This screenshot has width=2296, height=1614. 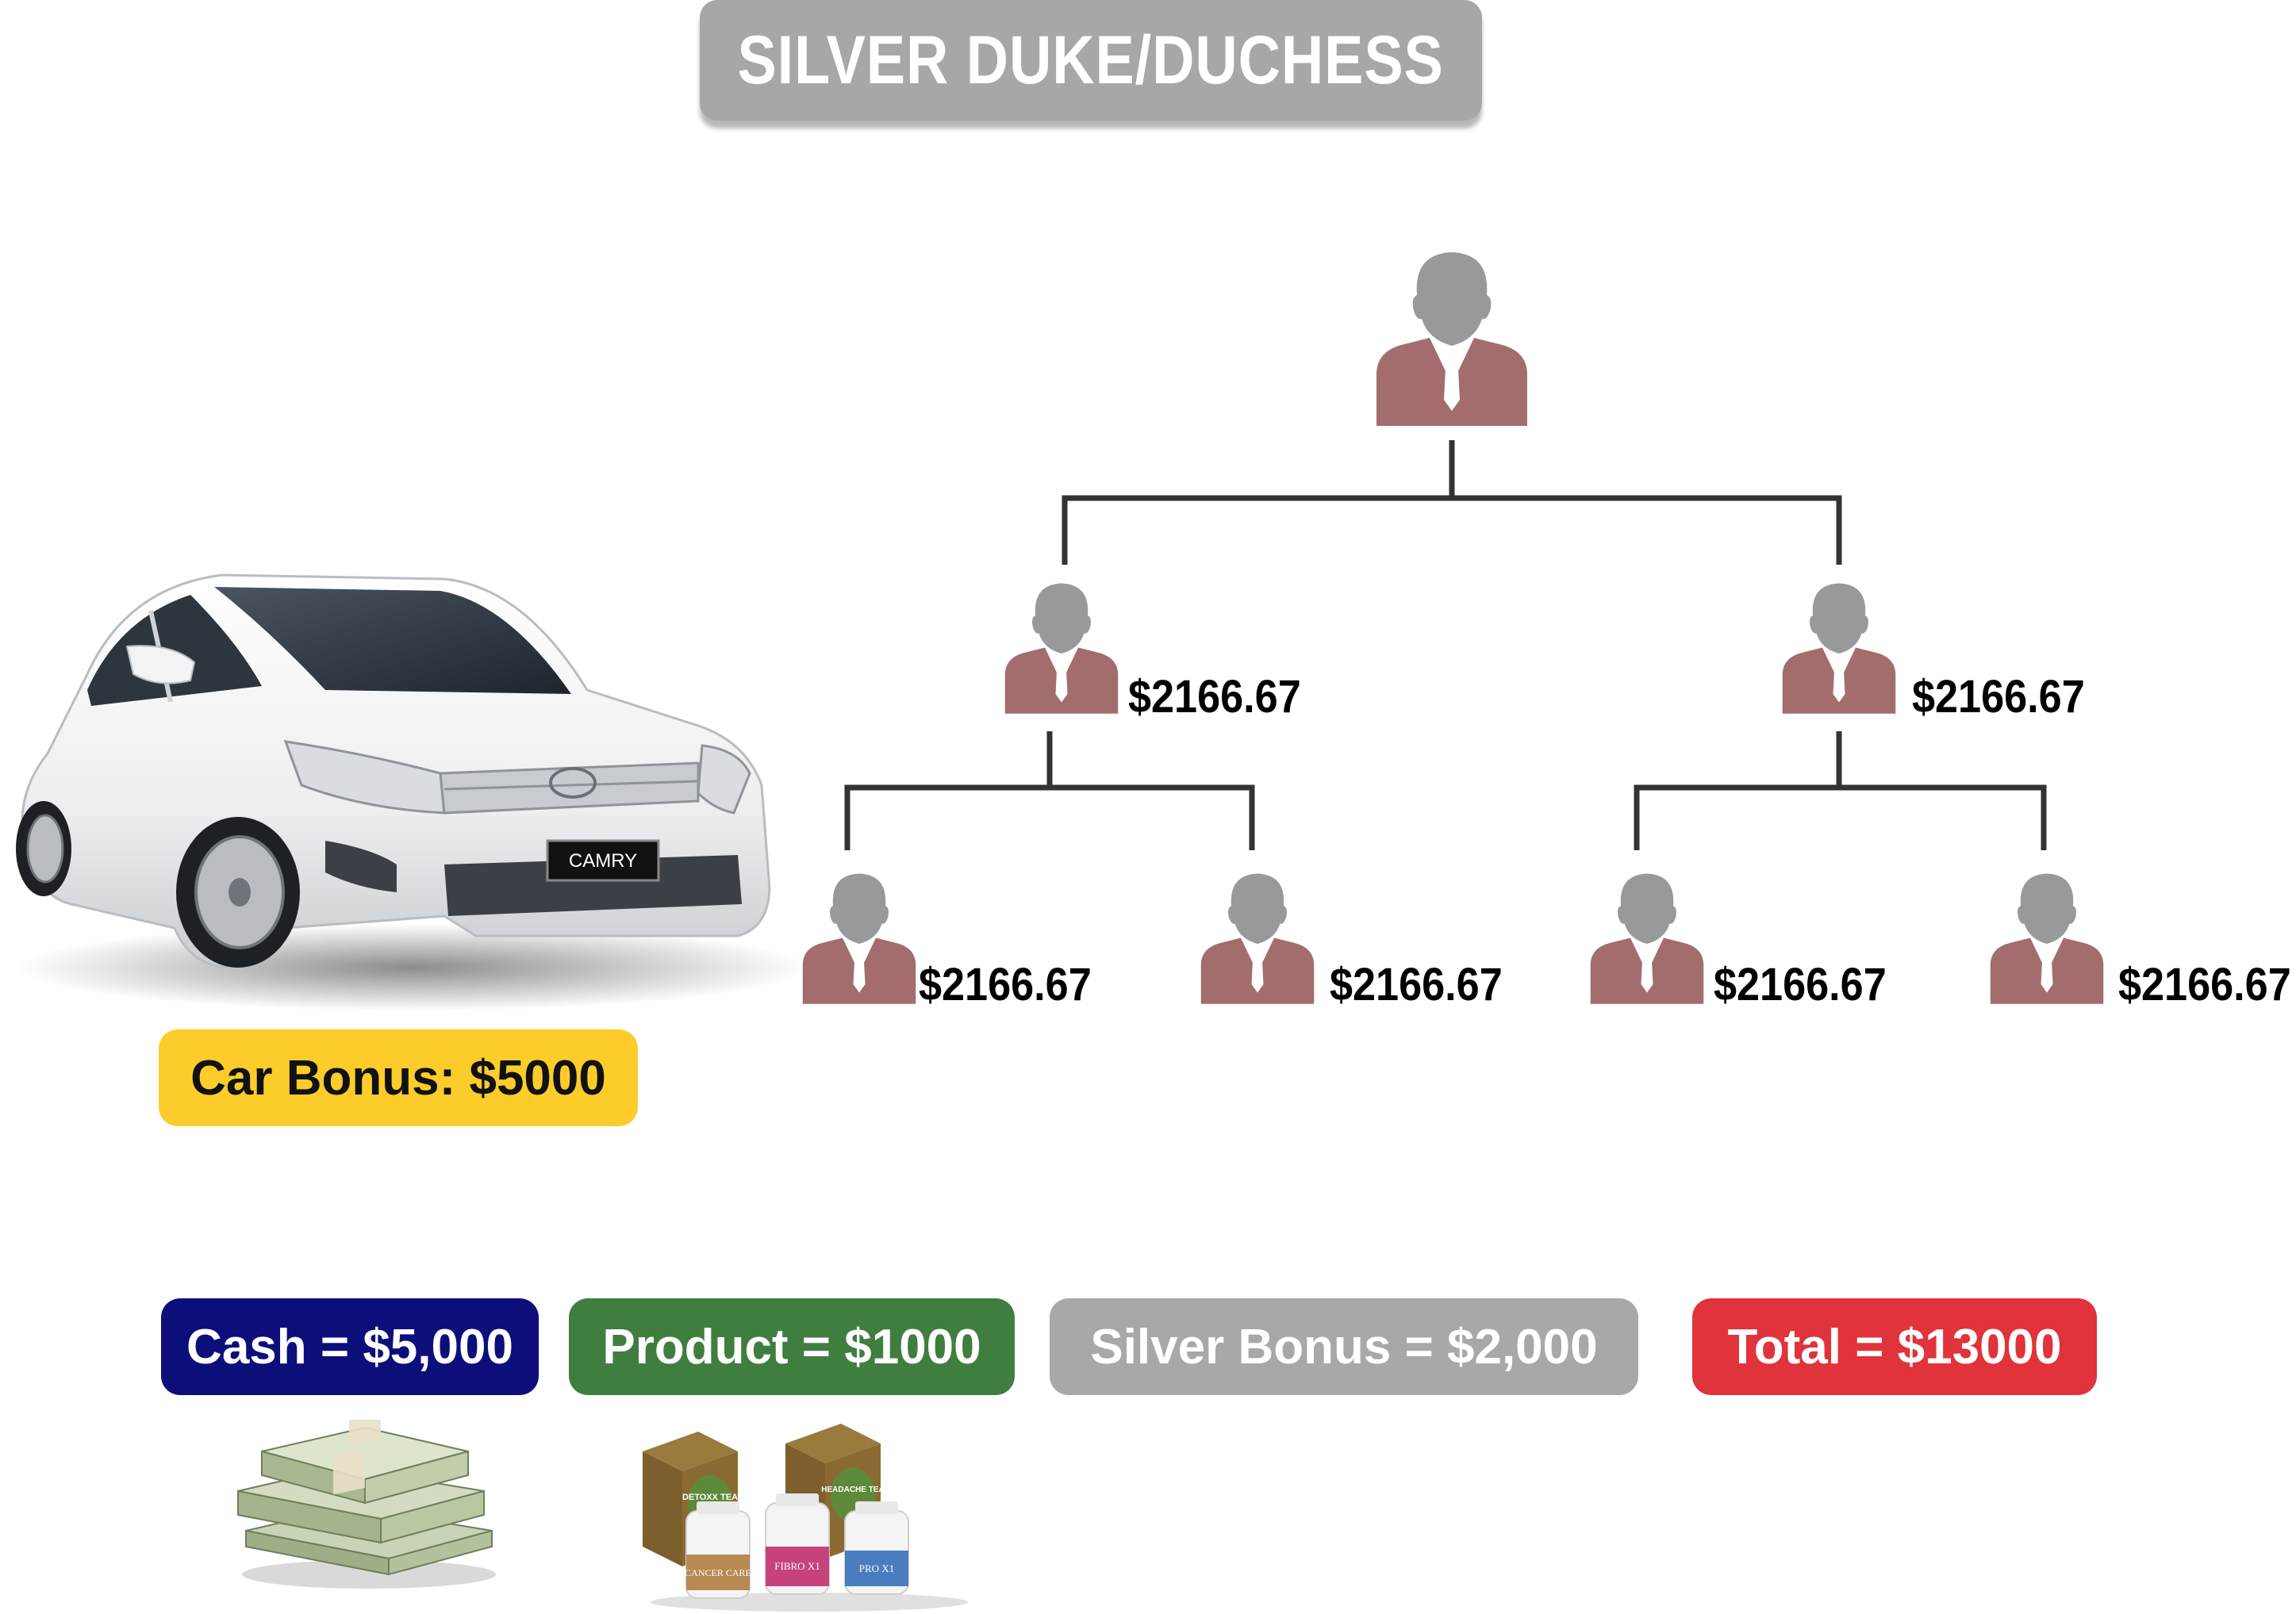 What do you see at coordinates (366, 1505) in the screenshot?
I see `cash-stack-image` at bounding box center [366, 1505].